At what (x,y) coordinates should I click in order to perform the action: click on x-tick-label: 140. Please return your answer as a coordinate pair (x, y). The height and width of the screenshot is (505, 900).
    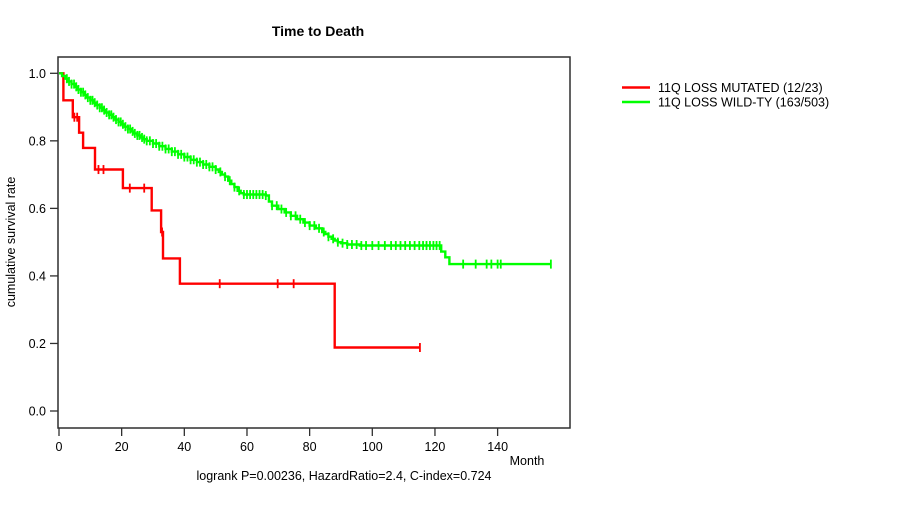
    Looking at the image, I should click on (497, 447).